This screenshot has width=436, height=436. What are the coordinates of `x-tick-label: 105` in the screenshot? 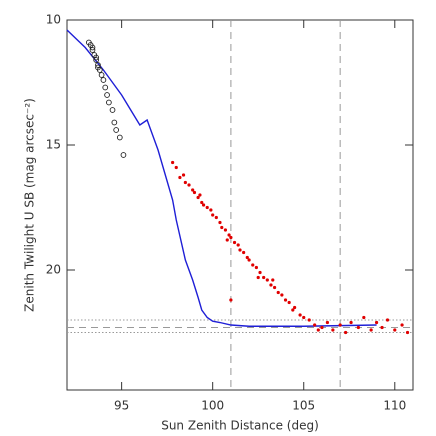 It's located at (303, 406).